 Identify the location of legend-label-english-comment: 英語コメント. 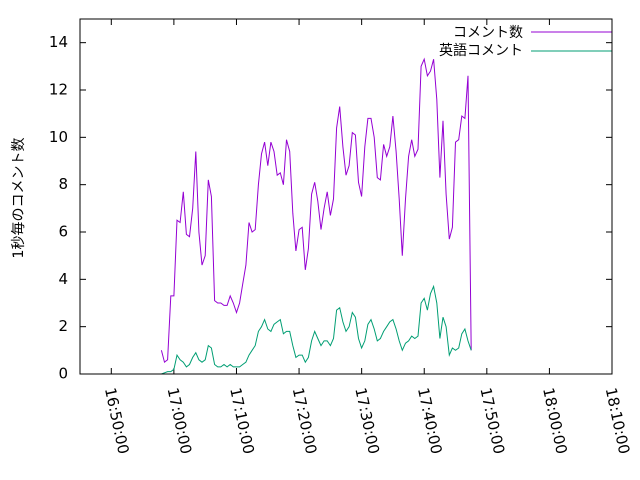
(481, 50).